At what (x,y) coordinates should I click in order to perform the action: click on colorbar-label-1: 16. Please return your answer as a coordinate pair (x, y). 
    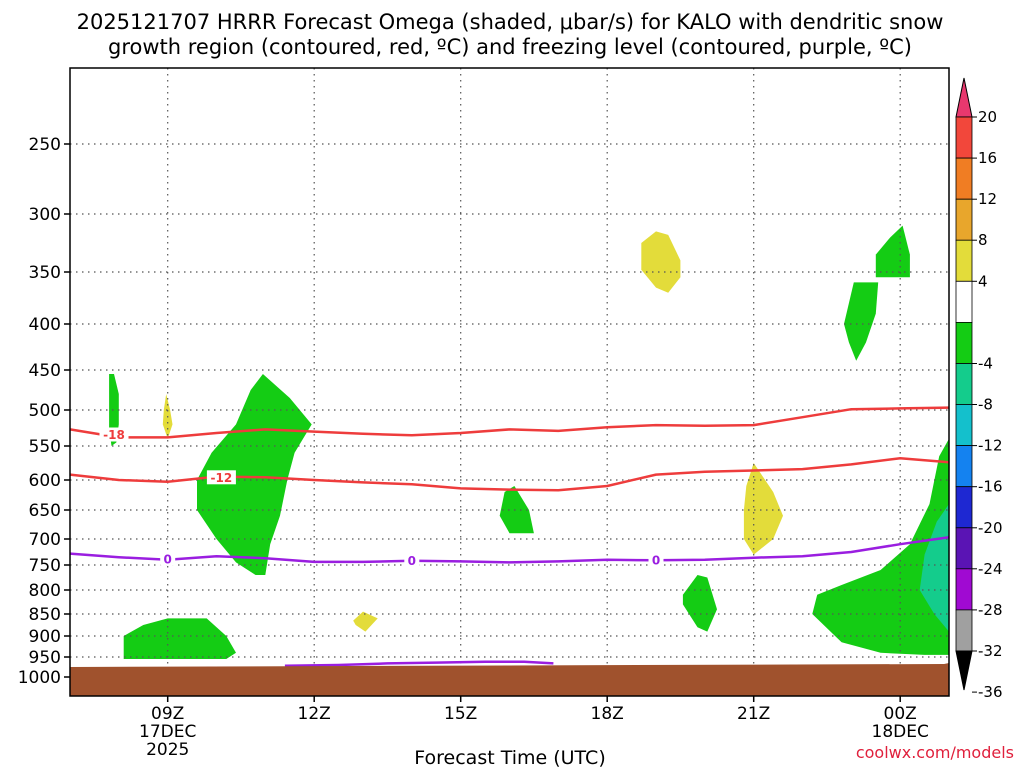
    Looking at the image, I should click on (987, 158).